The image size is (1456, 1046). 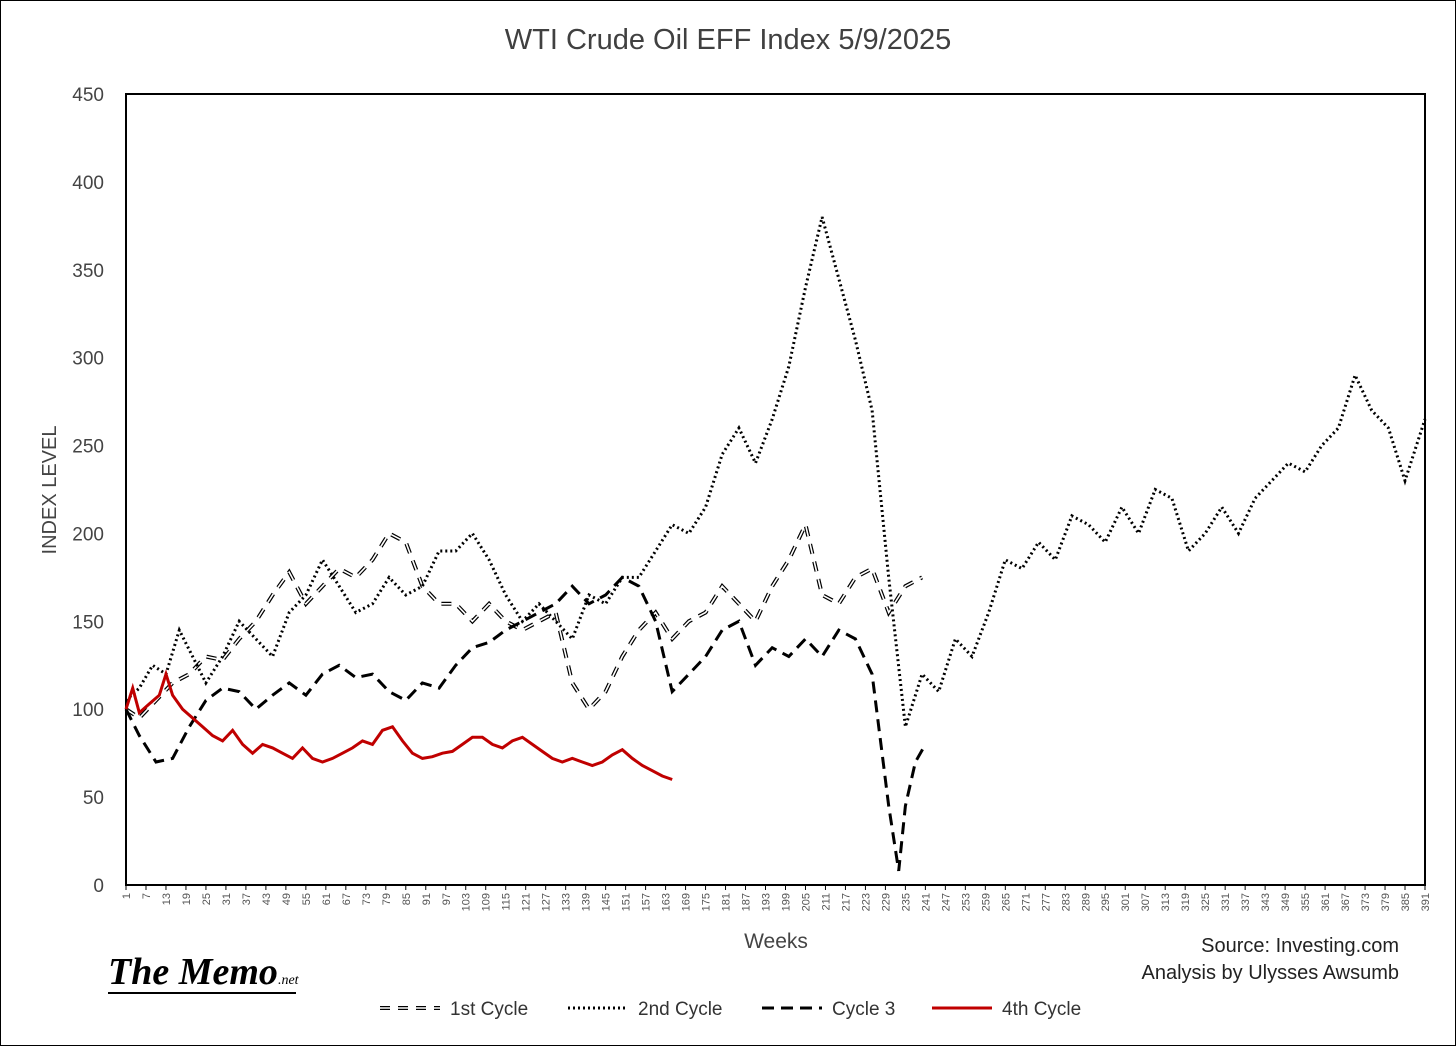 What do you see at coordinates (1026, 902) in the screenshot?
I see `x-tick-label: 271` at bounding box center [1026, 902].